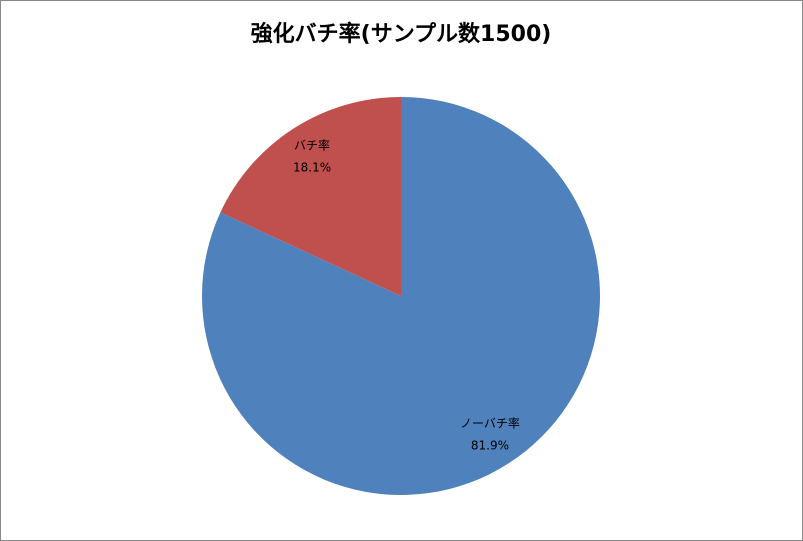  I want to click on chart-title: 強化バチ率(サンプル数1500), so click(401, 34).